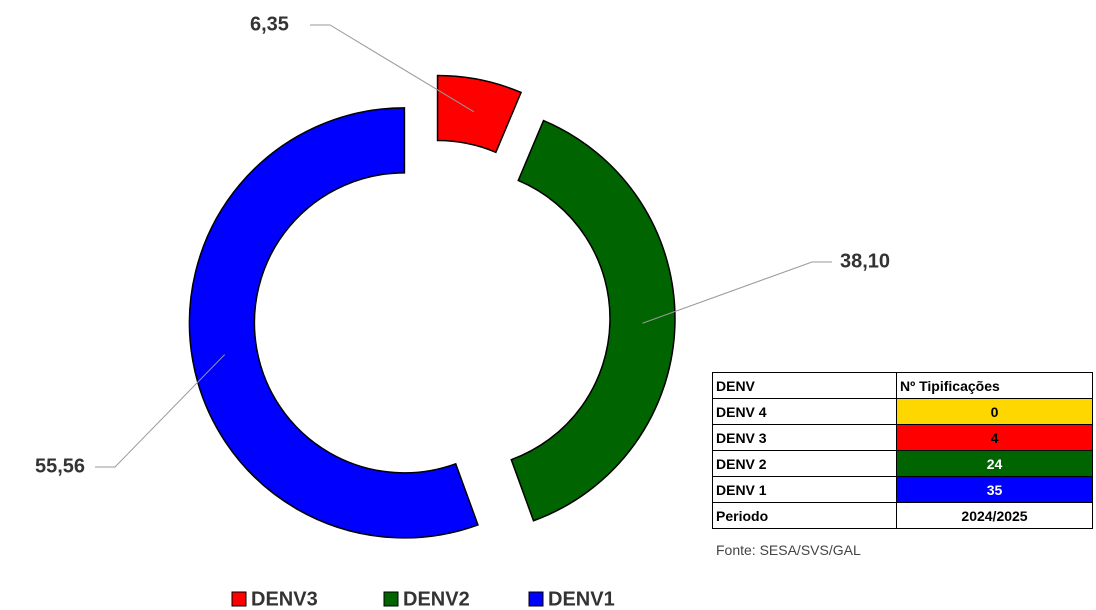 The image size is (1096, 610). I want to click on legend-label: DENV2, so click(436, 599).